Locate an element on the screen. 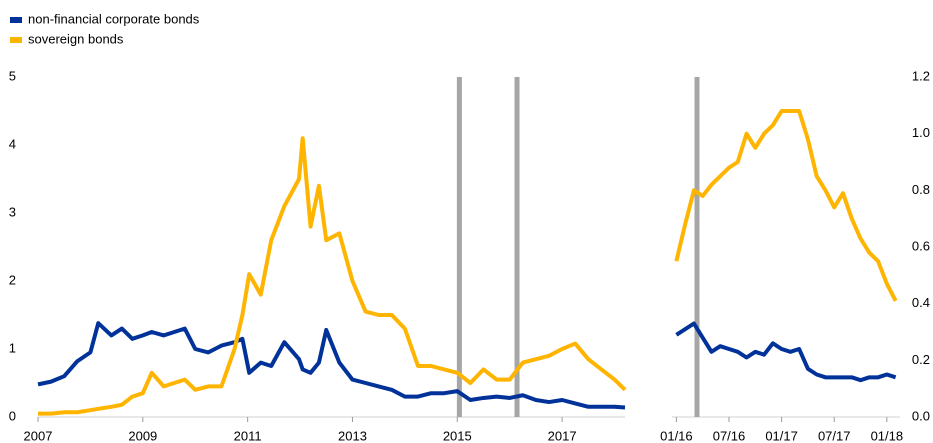 The width and height of the screenshot is (933, 443). legend-label: non-financial corporate bonds is located at coordinates (114, 18).